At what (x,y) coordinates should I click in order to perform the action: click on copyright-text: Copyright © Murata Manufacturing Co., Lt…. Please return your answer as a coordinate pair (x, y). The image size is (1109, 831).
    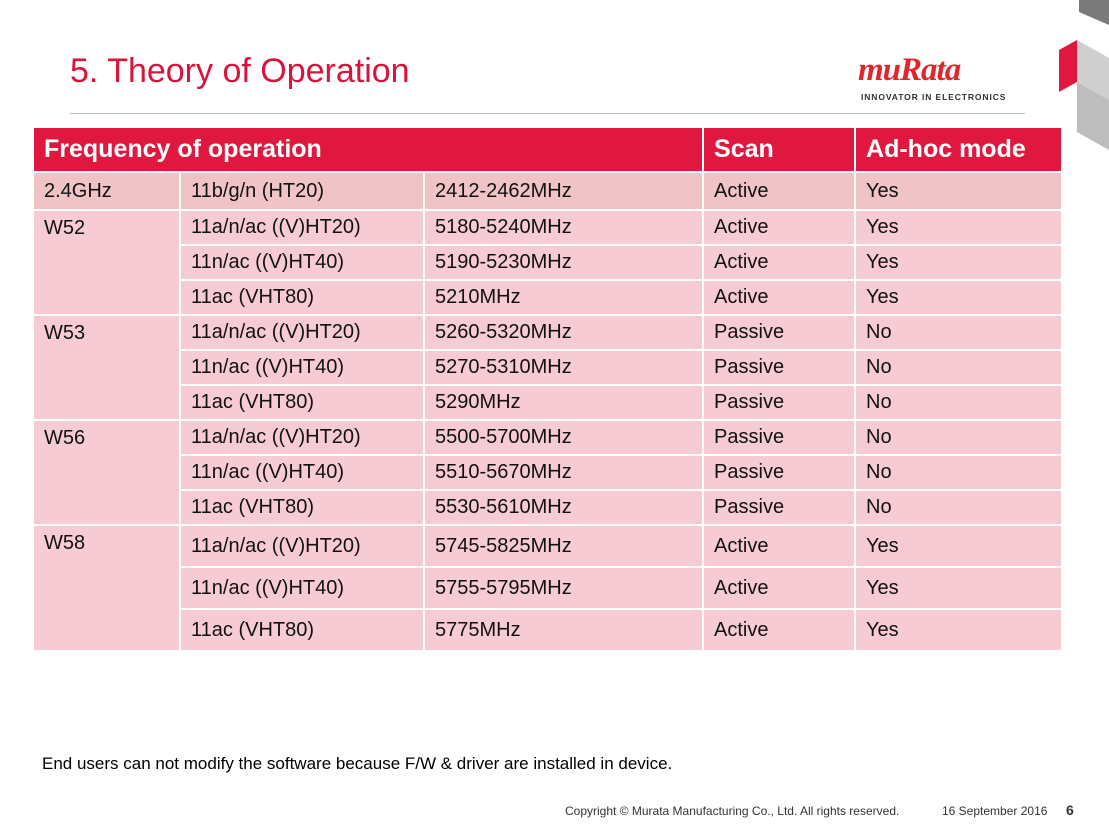
    Looking at the image, I should click on (732, 811).